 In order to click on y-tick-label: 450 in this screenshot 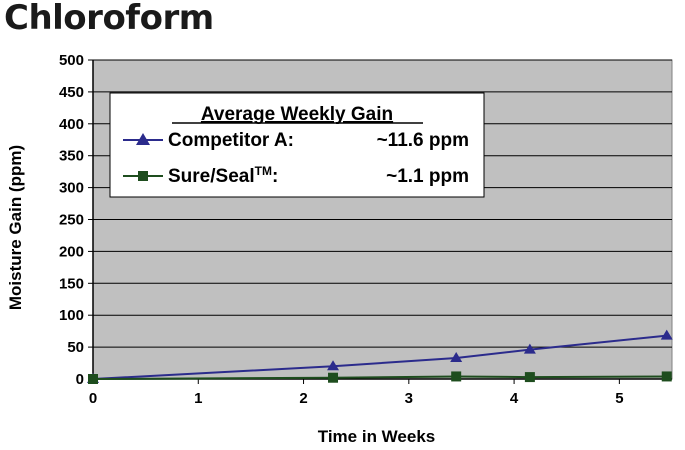, I will do `click(71, 92)`.